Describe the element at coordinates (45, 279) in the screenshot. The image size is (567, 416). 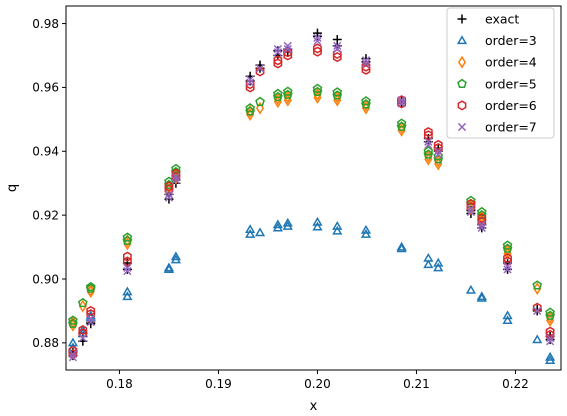
I see `y-tick-label: 0.90` at that location.